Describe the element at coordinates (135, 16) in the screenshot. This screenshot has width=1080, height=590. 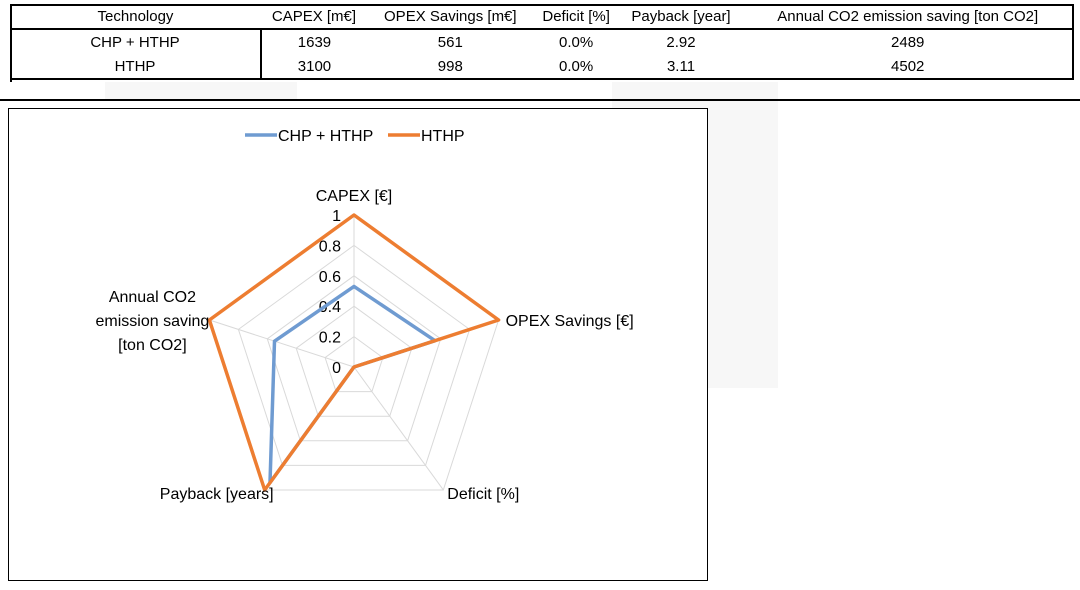
I see `col-header-technology: Technology` at that location.